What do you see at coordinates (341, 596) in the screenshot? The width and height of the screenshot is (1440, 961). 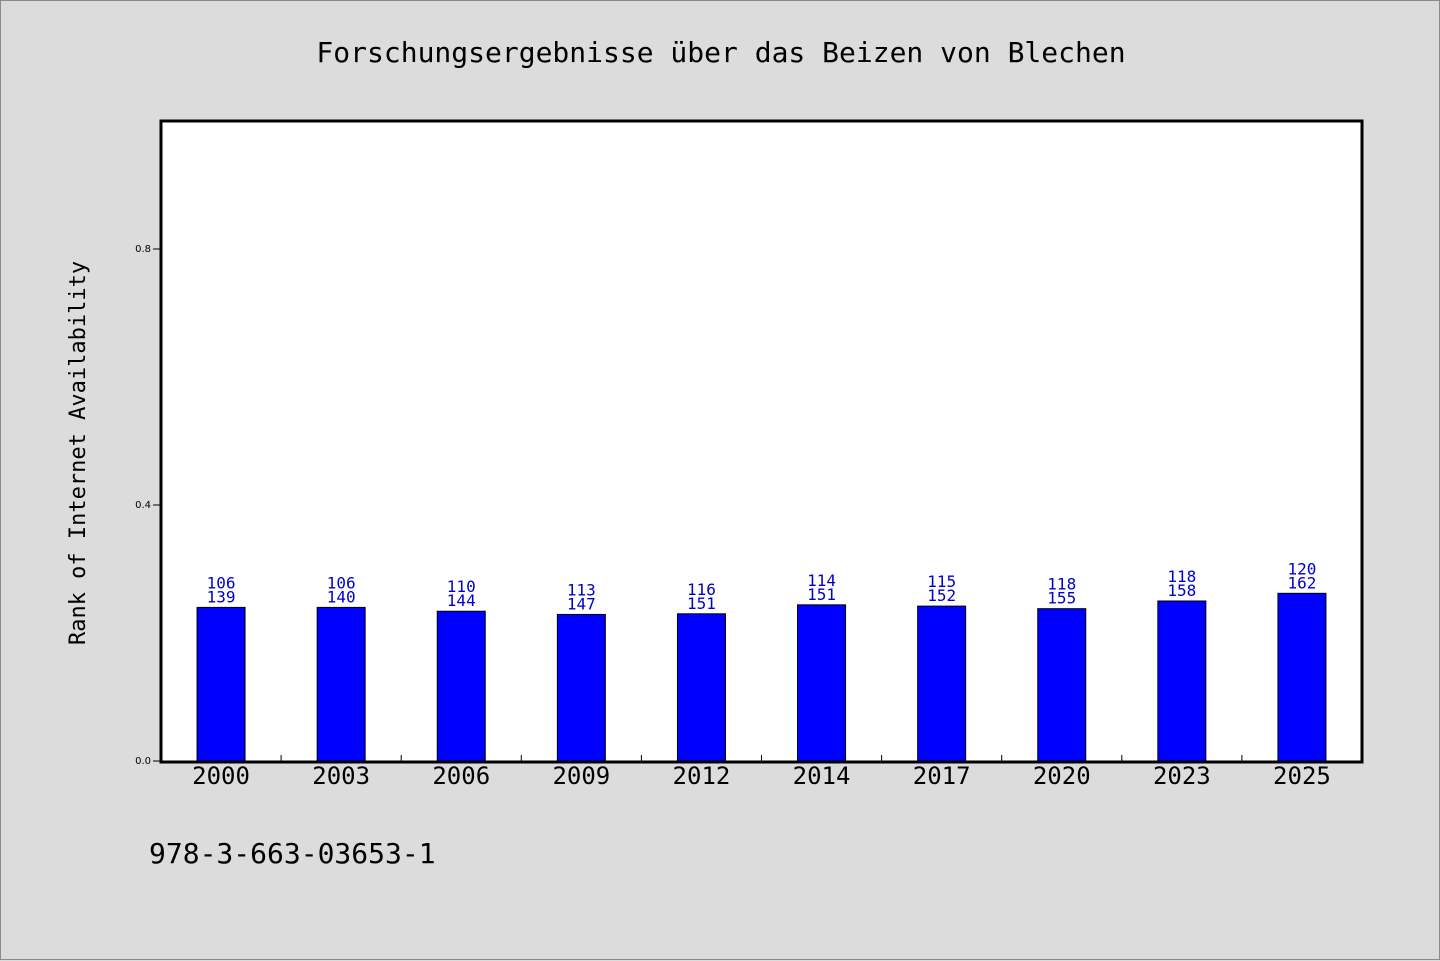 I see `data-label-bottom: 140` at bounding box center [341, 596].